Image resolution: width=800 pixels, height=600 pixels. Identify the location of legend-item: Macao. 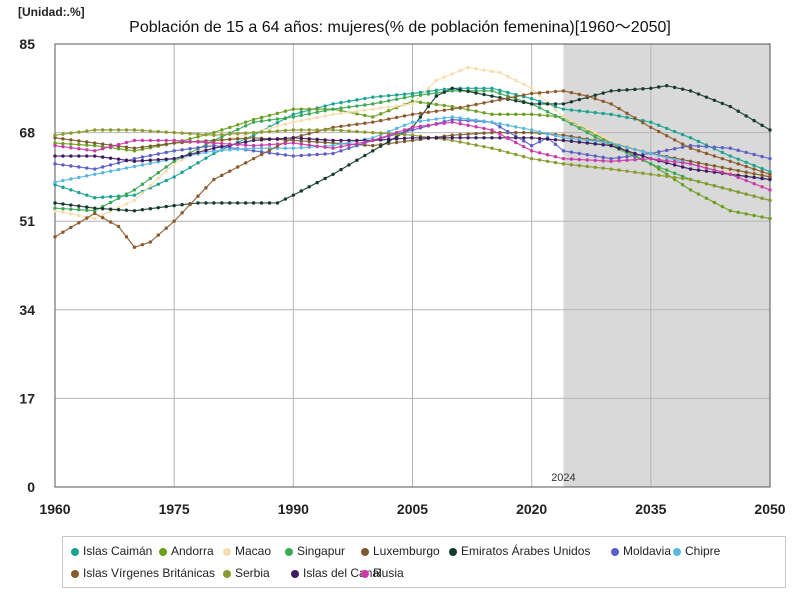
(247, 551).